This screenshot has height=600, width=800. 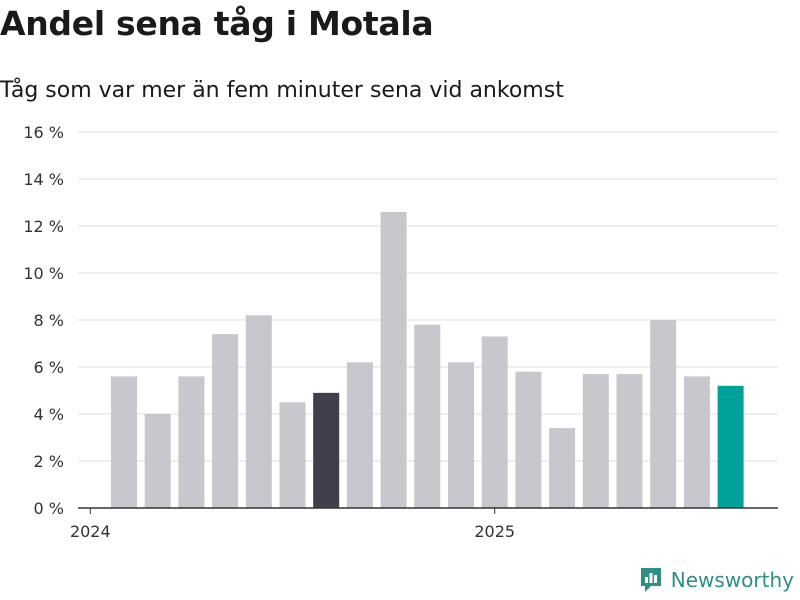 I want to click on y-tick-label: 0 %, so click(x=49, y=508).